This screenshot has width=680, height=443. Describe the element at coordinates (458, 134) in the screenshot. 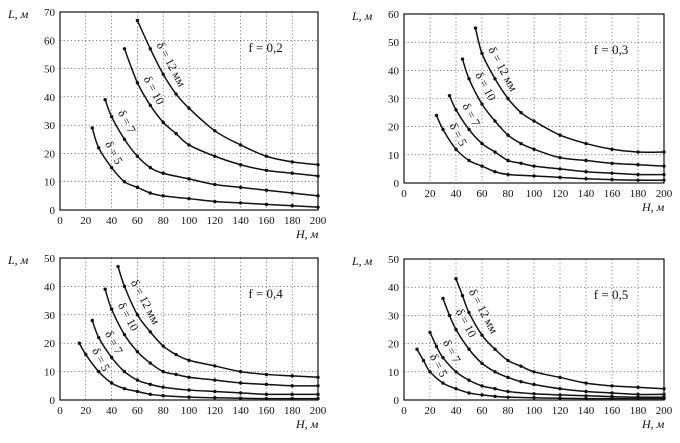

I see `curve-label: δ = 5` at that location.